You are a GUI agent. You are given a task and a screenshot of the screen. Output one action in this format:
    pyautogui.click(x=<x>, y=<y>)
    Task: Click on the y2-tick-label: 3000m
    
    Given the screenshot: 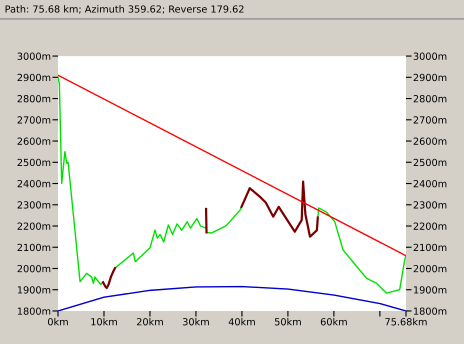 What is the action you would take?
    pyautogui.click(x=430, y=56)
    